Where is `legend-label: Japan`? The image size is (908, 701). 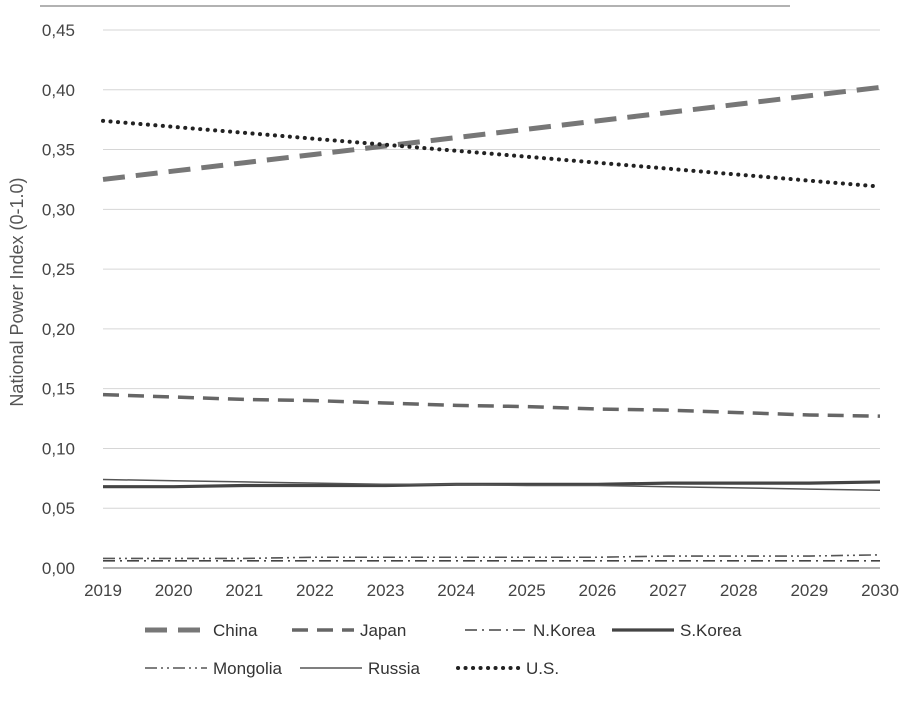 legend-label: Japan is located at coordinates (383, 630).